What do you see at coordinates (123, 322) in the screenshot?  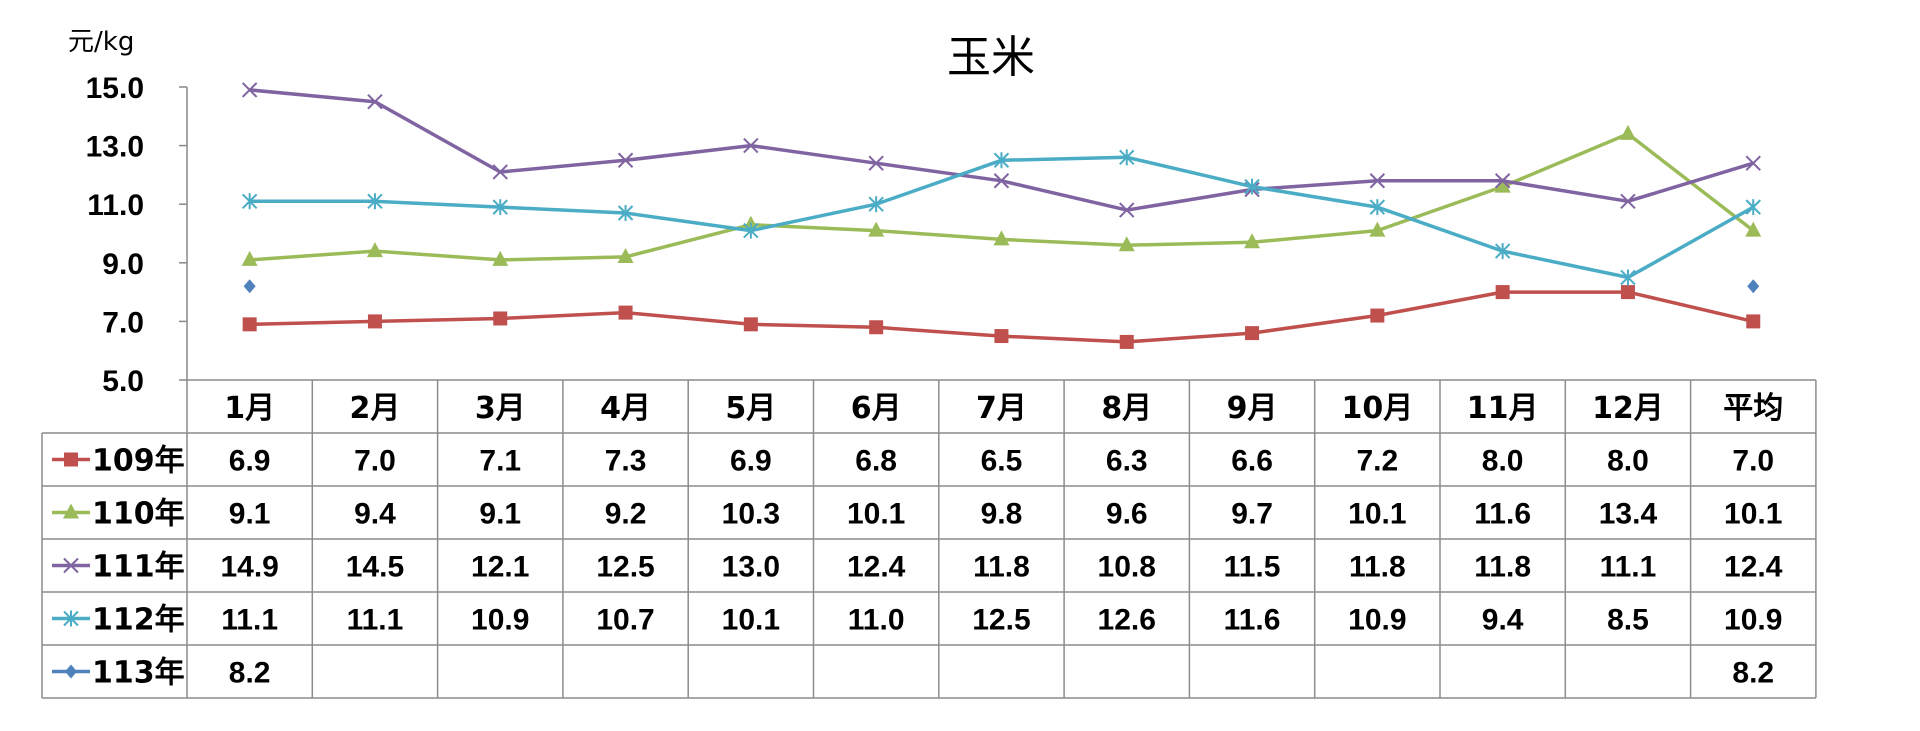 I see `y-tick-label: 7.0` at bounding box center [123, 322].